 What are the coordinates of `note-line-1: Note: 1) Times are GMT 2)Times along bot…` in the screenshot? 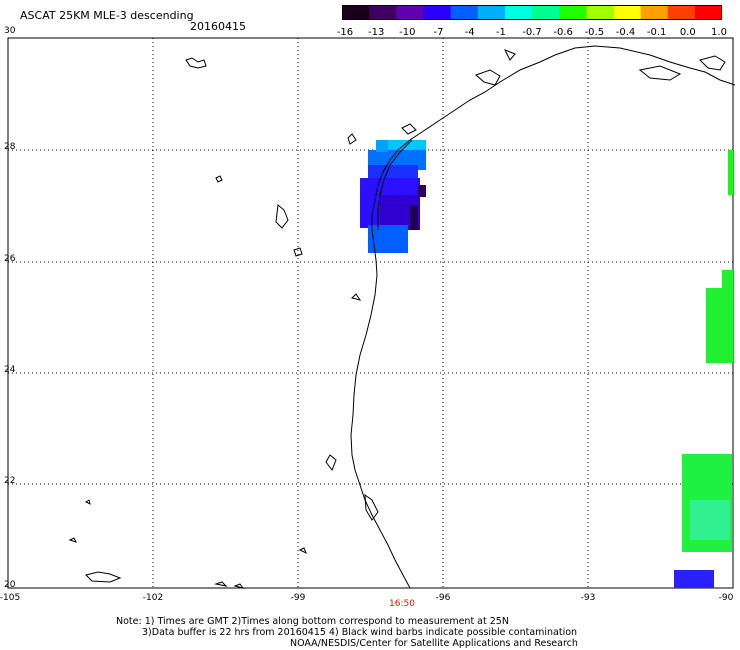 It's located at (312, 621).